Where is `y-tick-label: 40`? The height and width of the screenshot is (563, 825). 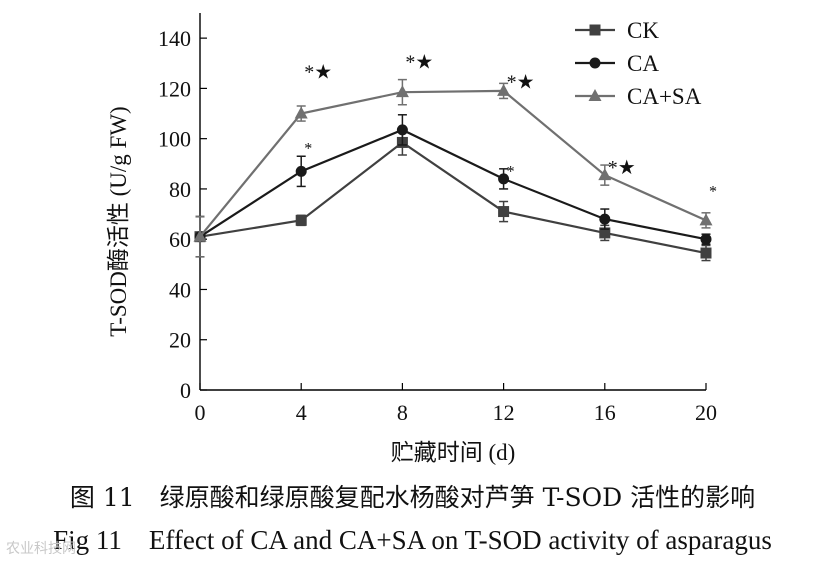 y-tick-label: 40 is located at coordinates (180, 289).